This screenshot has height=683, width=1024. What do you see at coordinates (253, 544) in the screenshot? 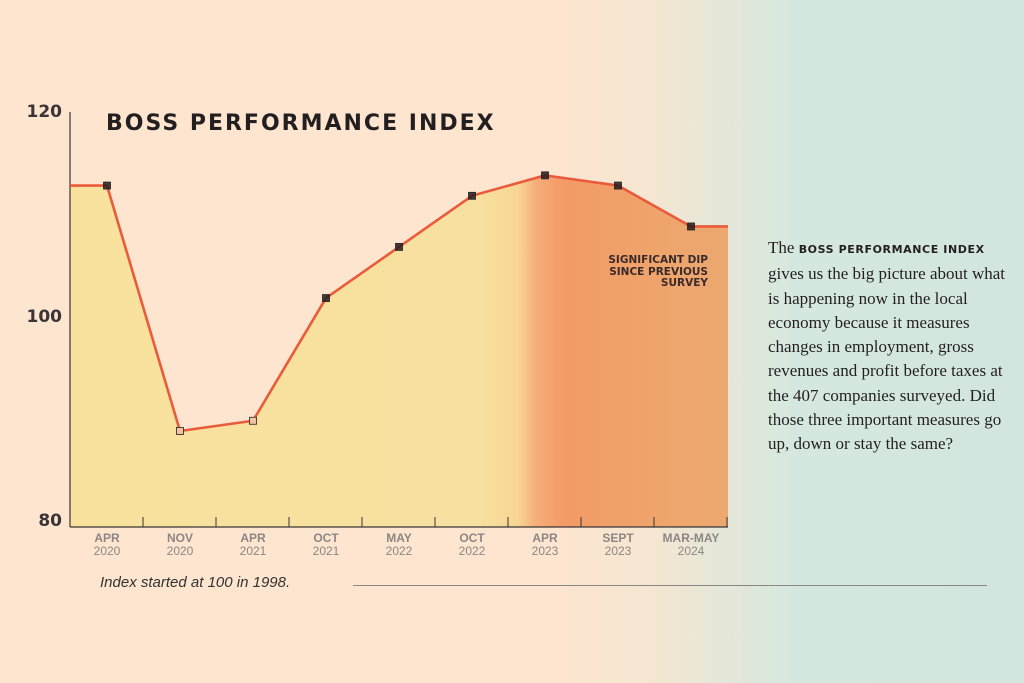
I see `x-tick-label: APR 2021` at bounding box center [253, 544].